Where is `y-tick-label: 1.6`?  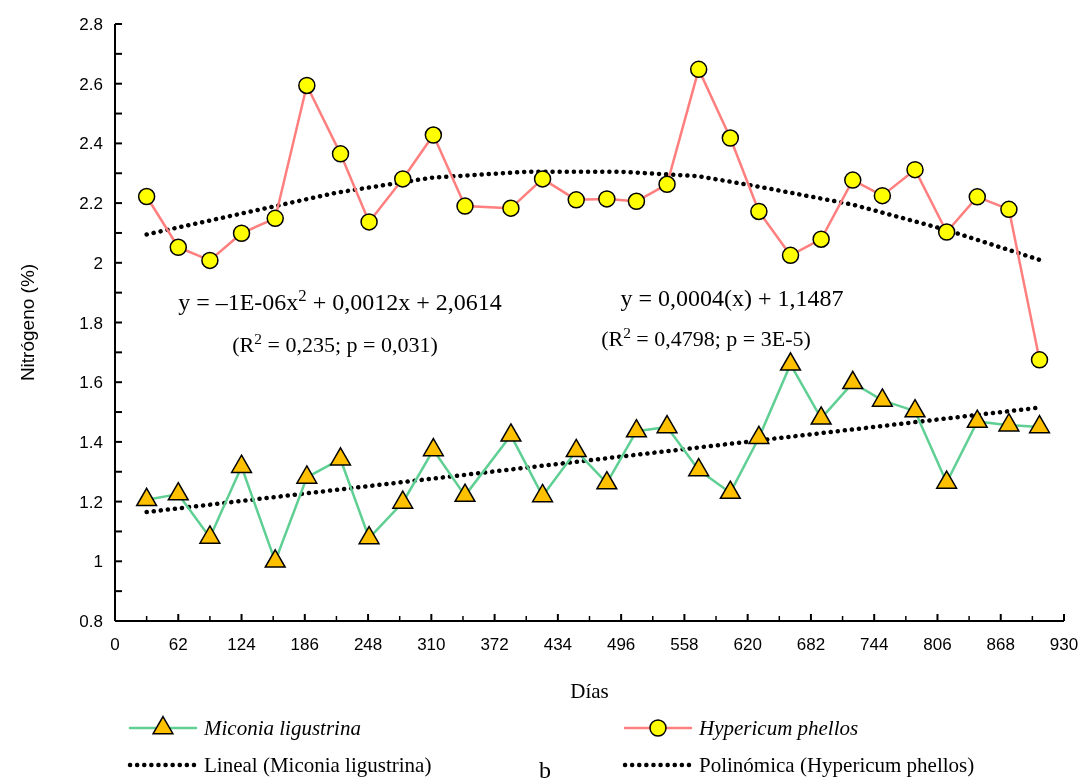 y-tick-label: 1.6 is located at coordinates (91, 383).